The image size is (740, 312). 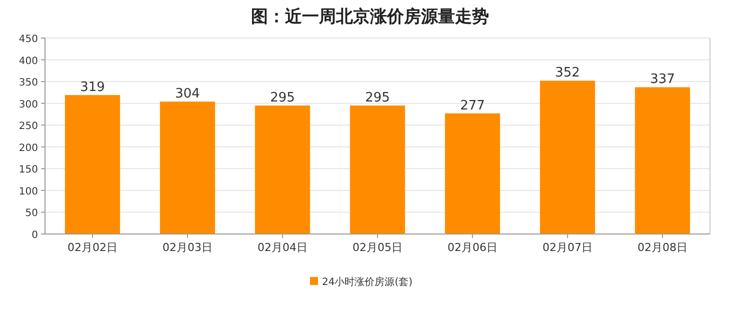 What do you see at coordinates (663, 247) in the screenshot?
I see `x-tick-label: 02月08日` at bounding box center [663, 247].